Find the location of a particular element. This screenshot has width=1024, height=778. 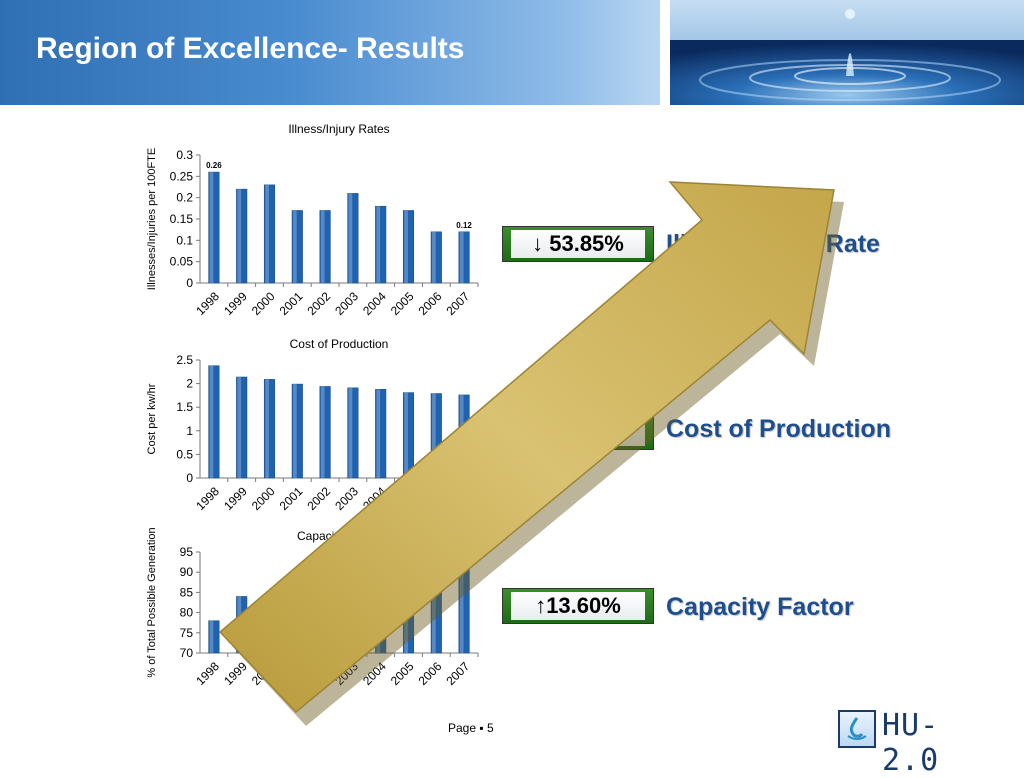

cost-label: Cost of Production is located at coordinates (778, 429).